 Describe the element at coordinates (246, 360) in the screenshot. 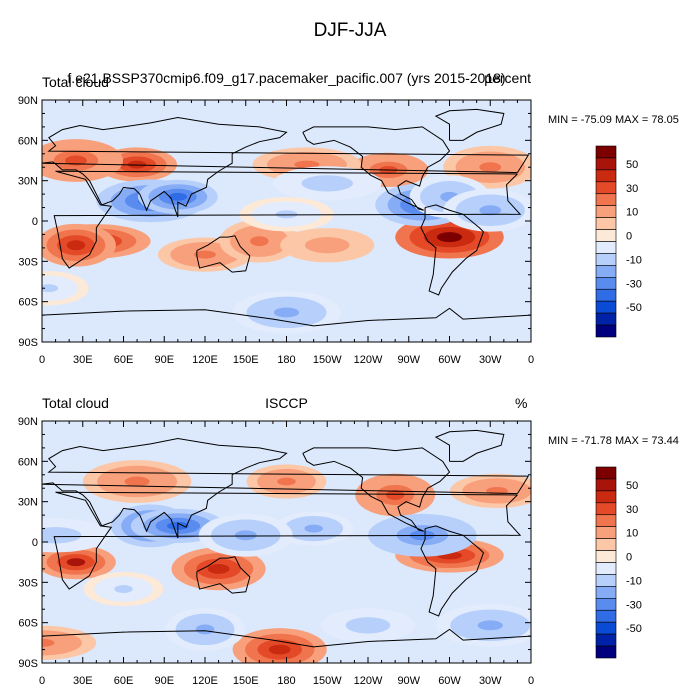

I see `x-tick-label: 150E` at that location.